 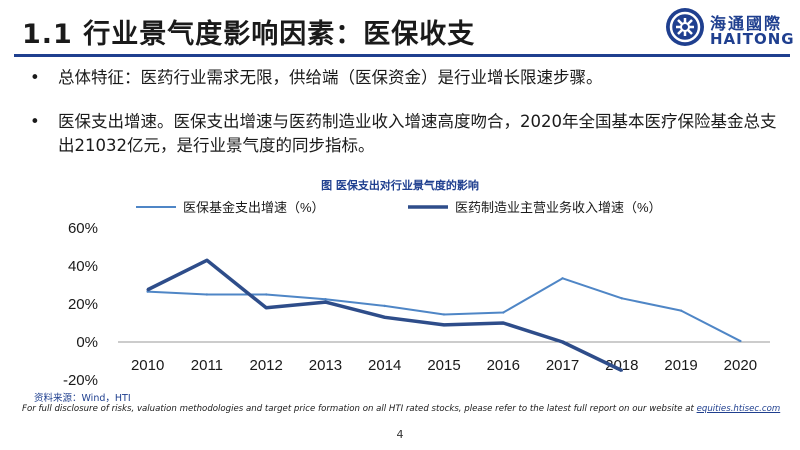 I want to click on bullet-item: • 总体特征：医药行业需求无限，供给端（医保资金）是行业增长限速步骤。, so click(x=404, y=78).